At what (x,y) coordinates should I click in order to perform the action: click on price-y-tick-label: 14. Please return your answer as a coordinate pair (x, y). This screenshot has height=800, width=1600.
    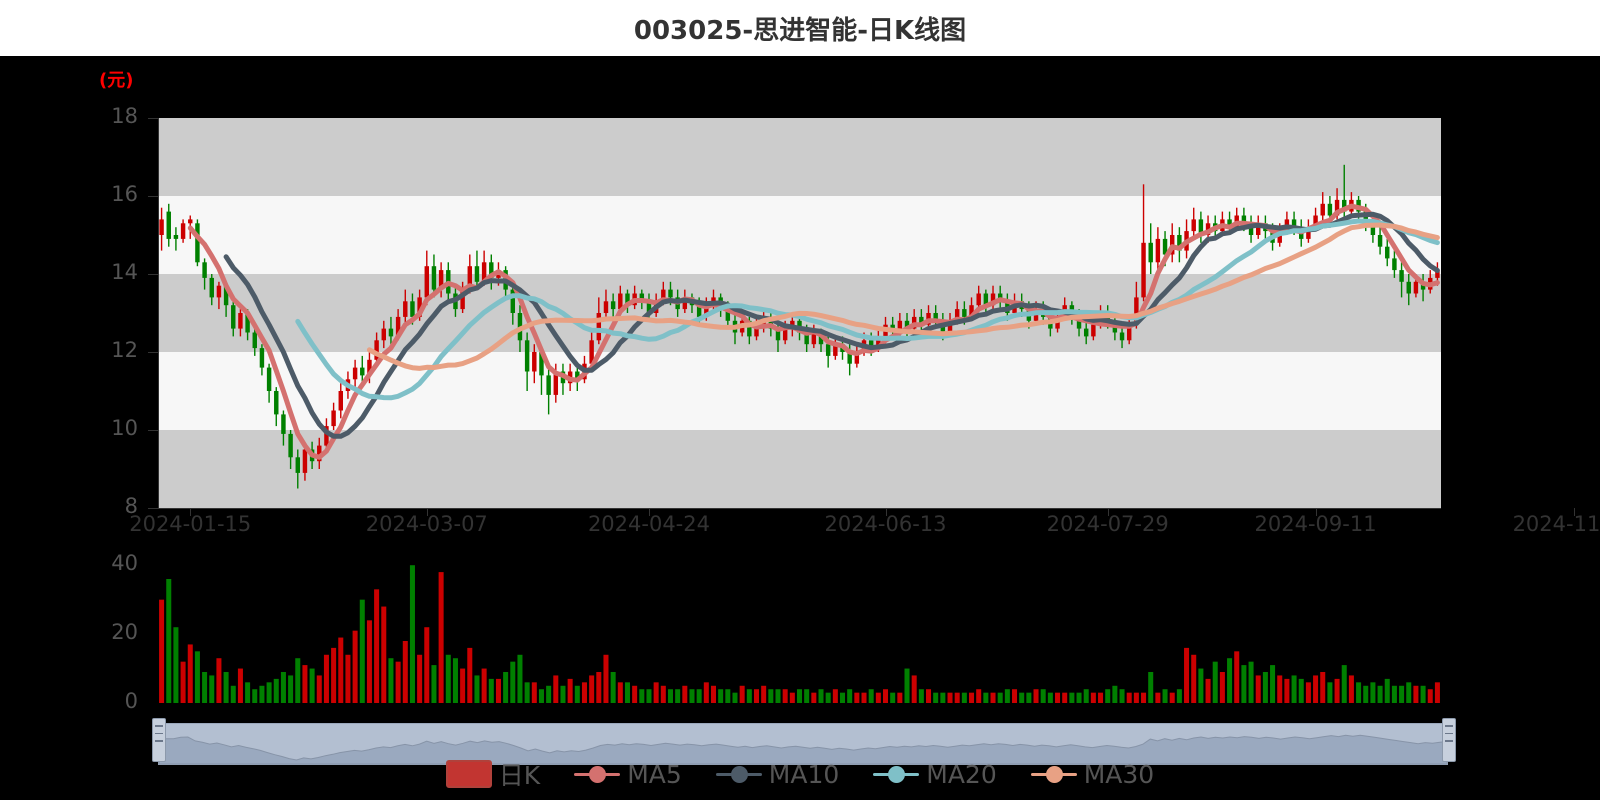
    Looking at the image, I should click on (124, 272).